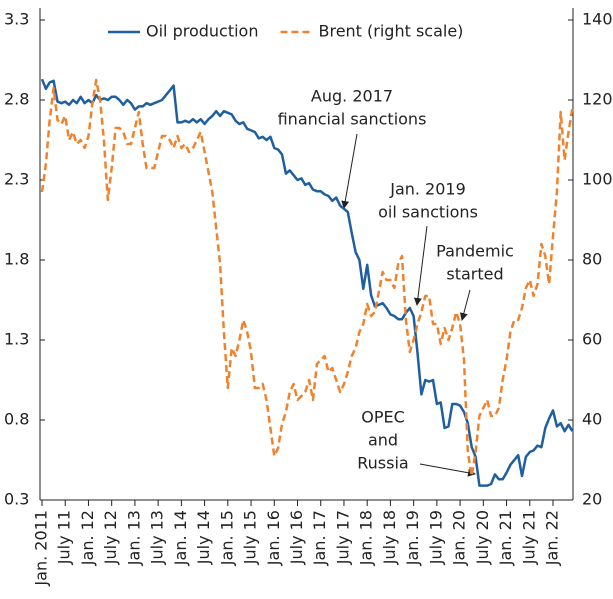 The width and height of the screenshot is (613, 599). I want to click on x-tick-label: July 14, so click(203, 537).